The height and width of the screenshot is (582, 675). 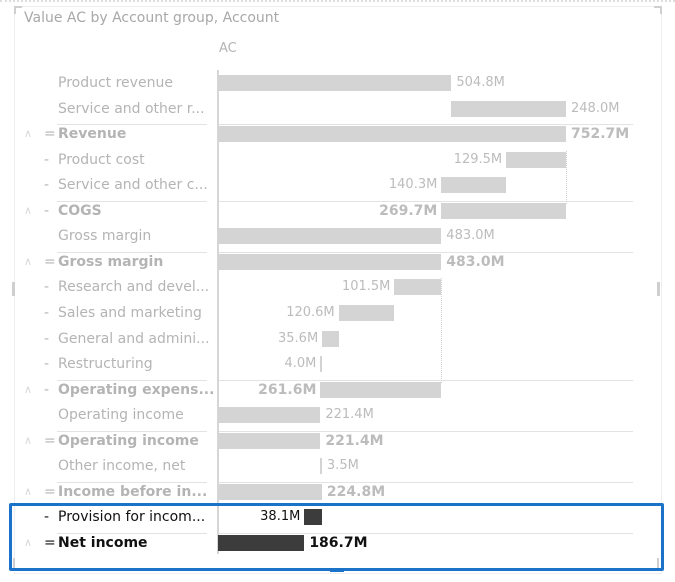 I want to click on bar-value-label: 269.7M, so click(x=408, y=210).